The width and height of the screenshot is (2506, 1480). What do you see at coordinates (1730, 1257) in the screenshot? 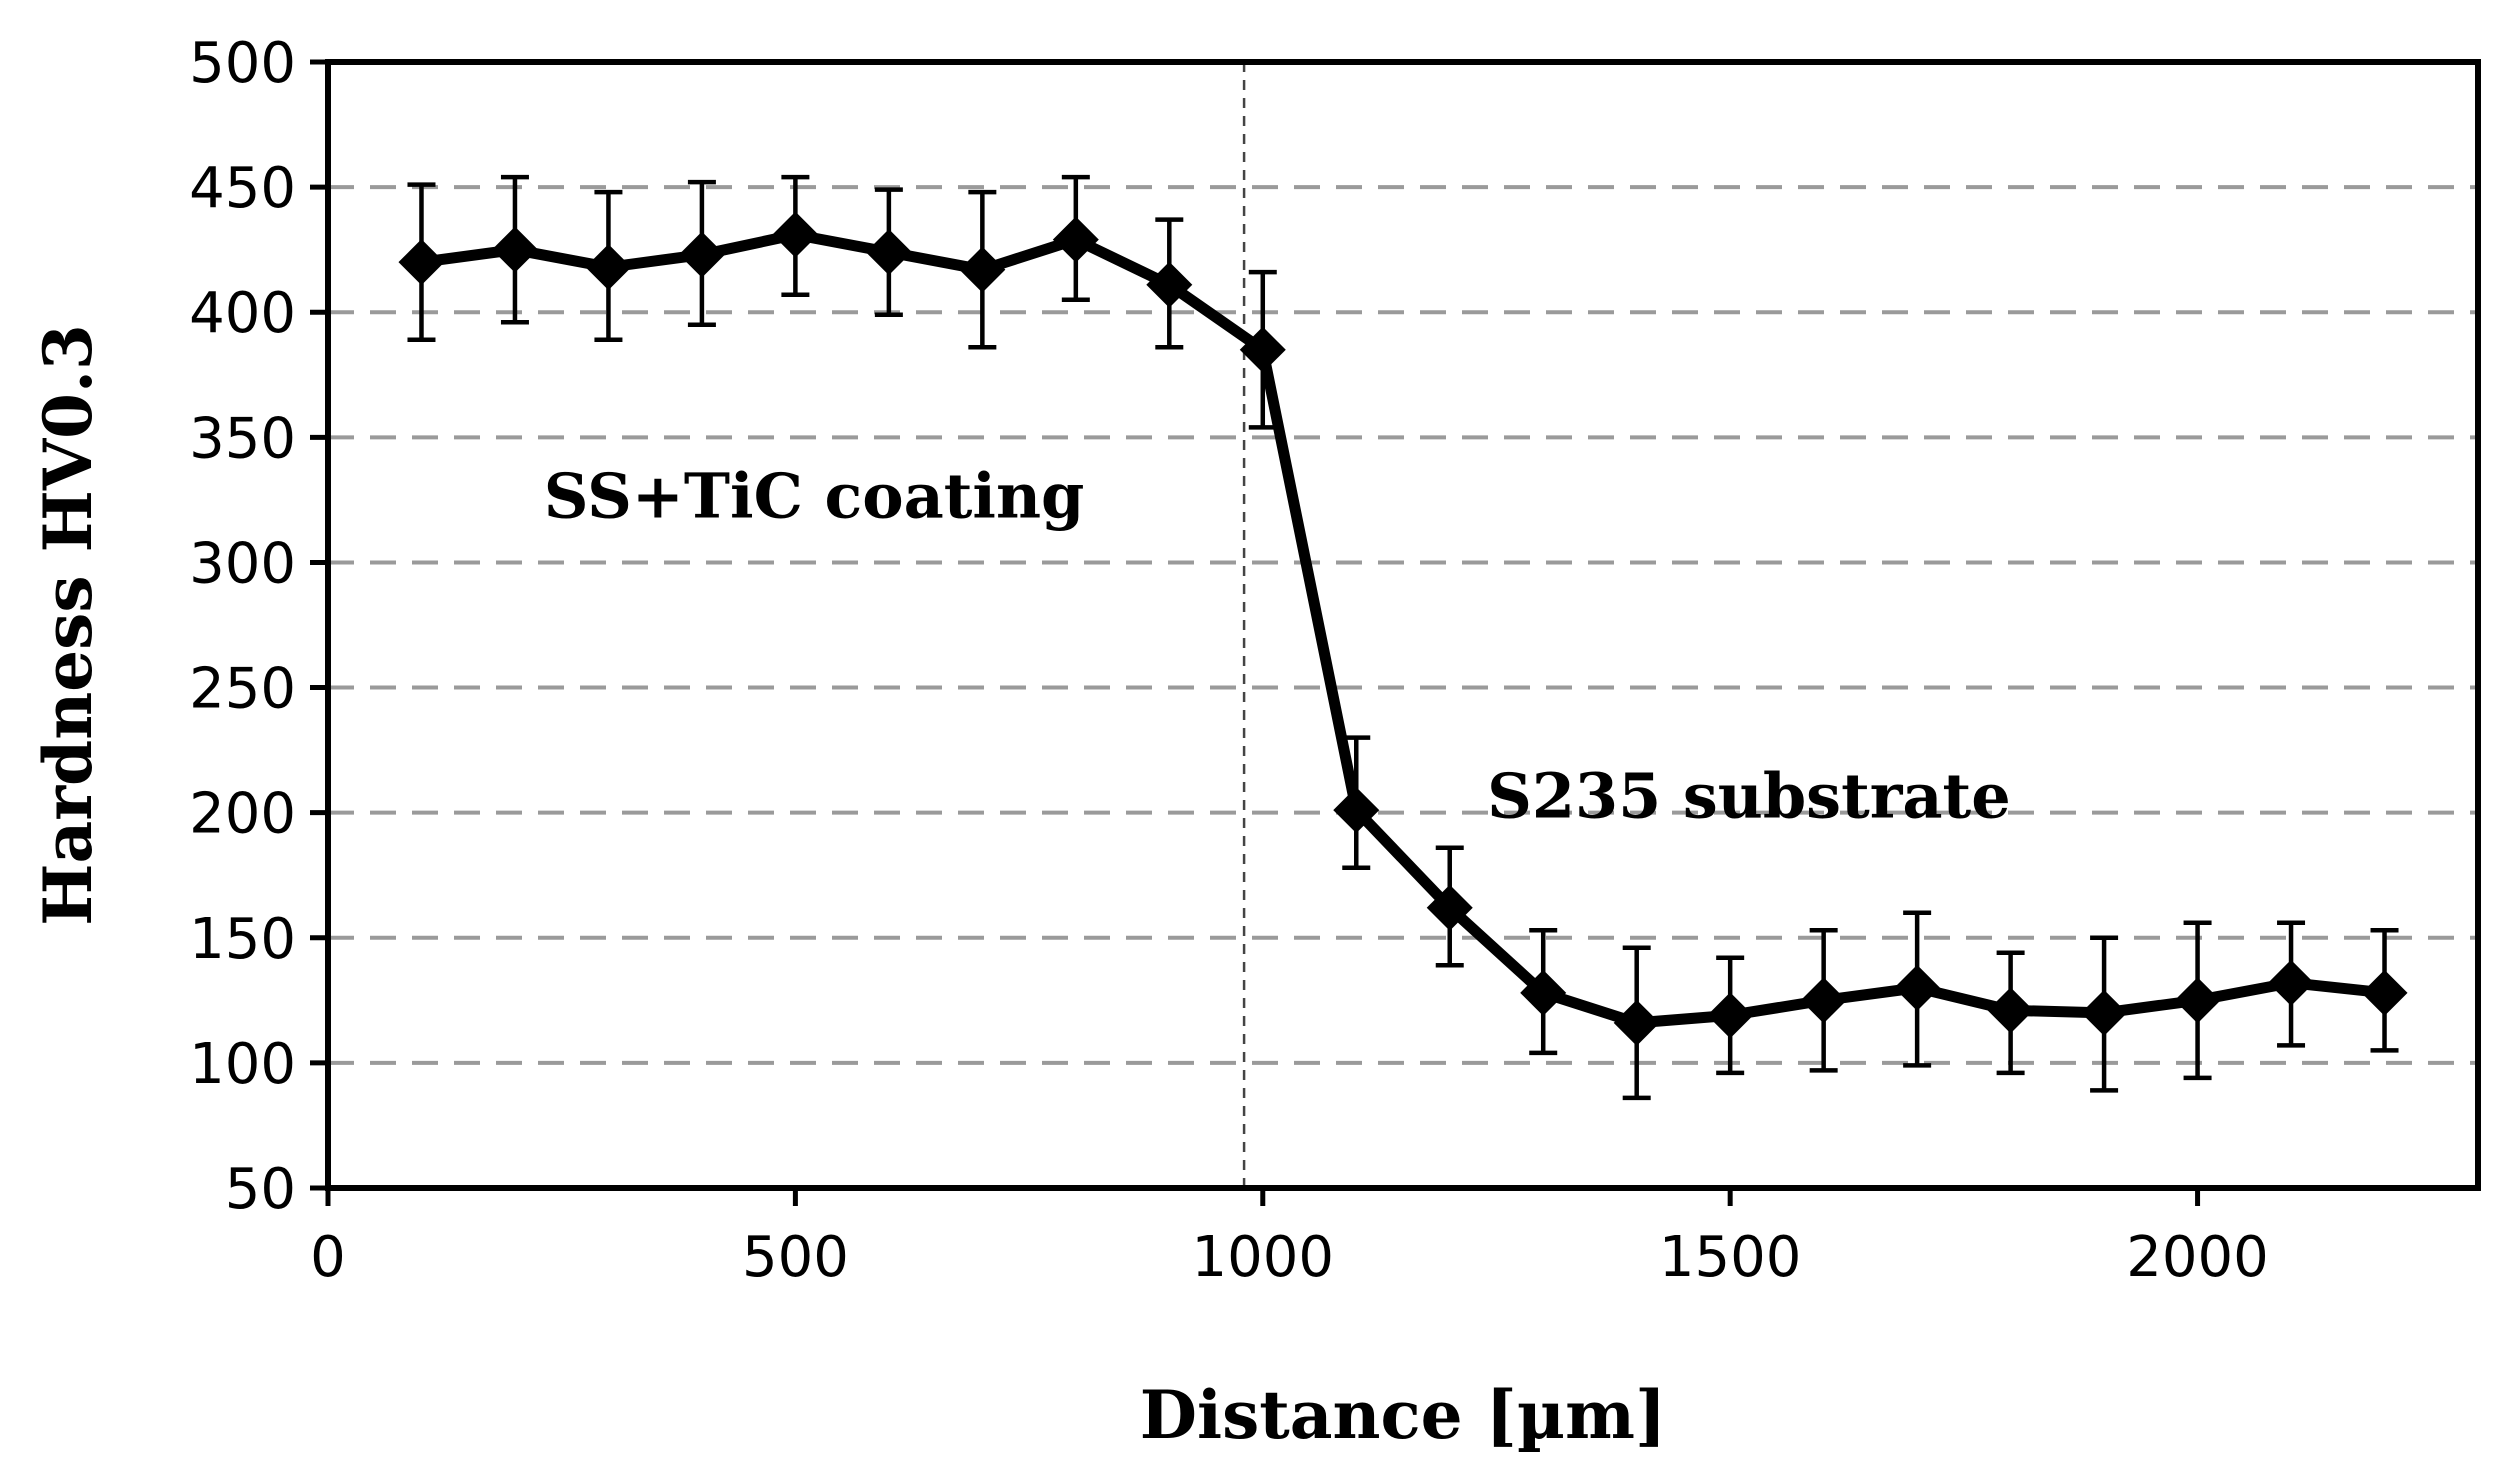
I see `x-tick-label-1500: 1500` at bounding box center [1730, 1257].